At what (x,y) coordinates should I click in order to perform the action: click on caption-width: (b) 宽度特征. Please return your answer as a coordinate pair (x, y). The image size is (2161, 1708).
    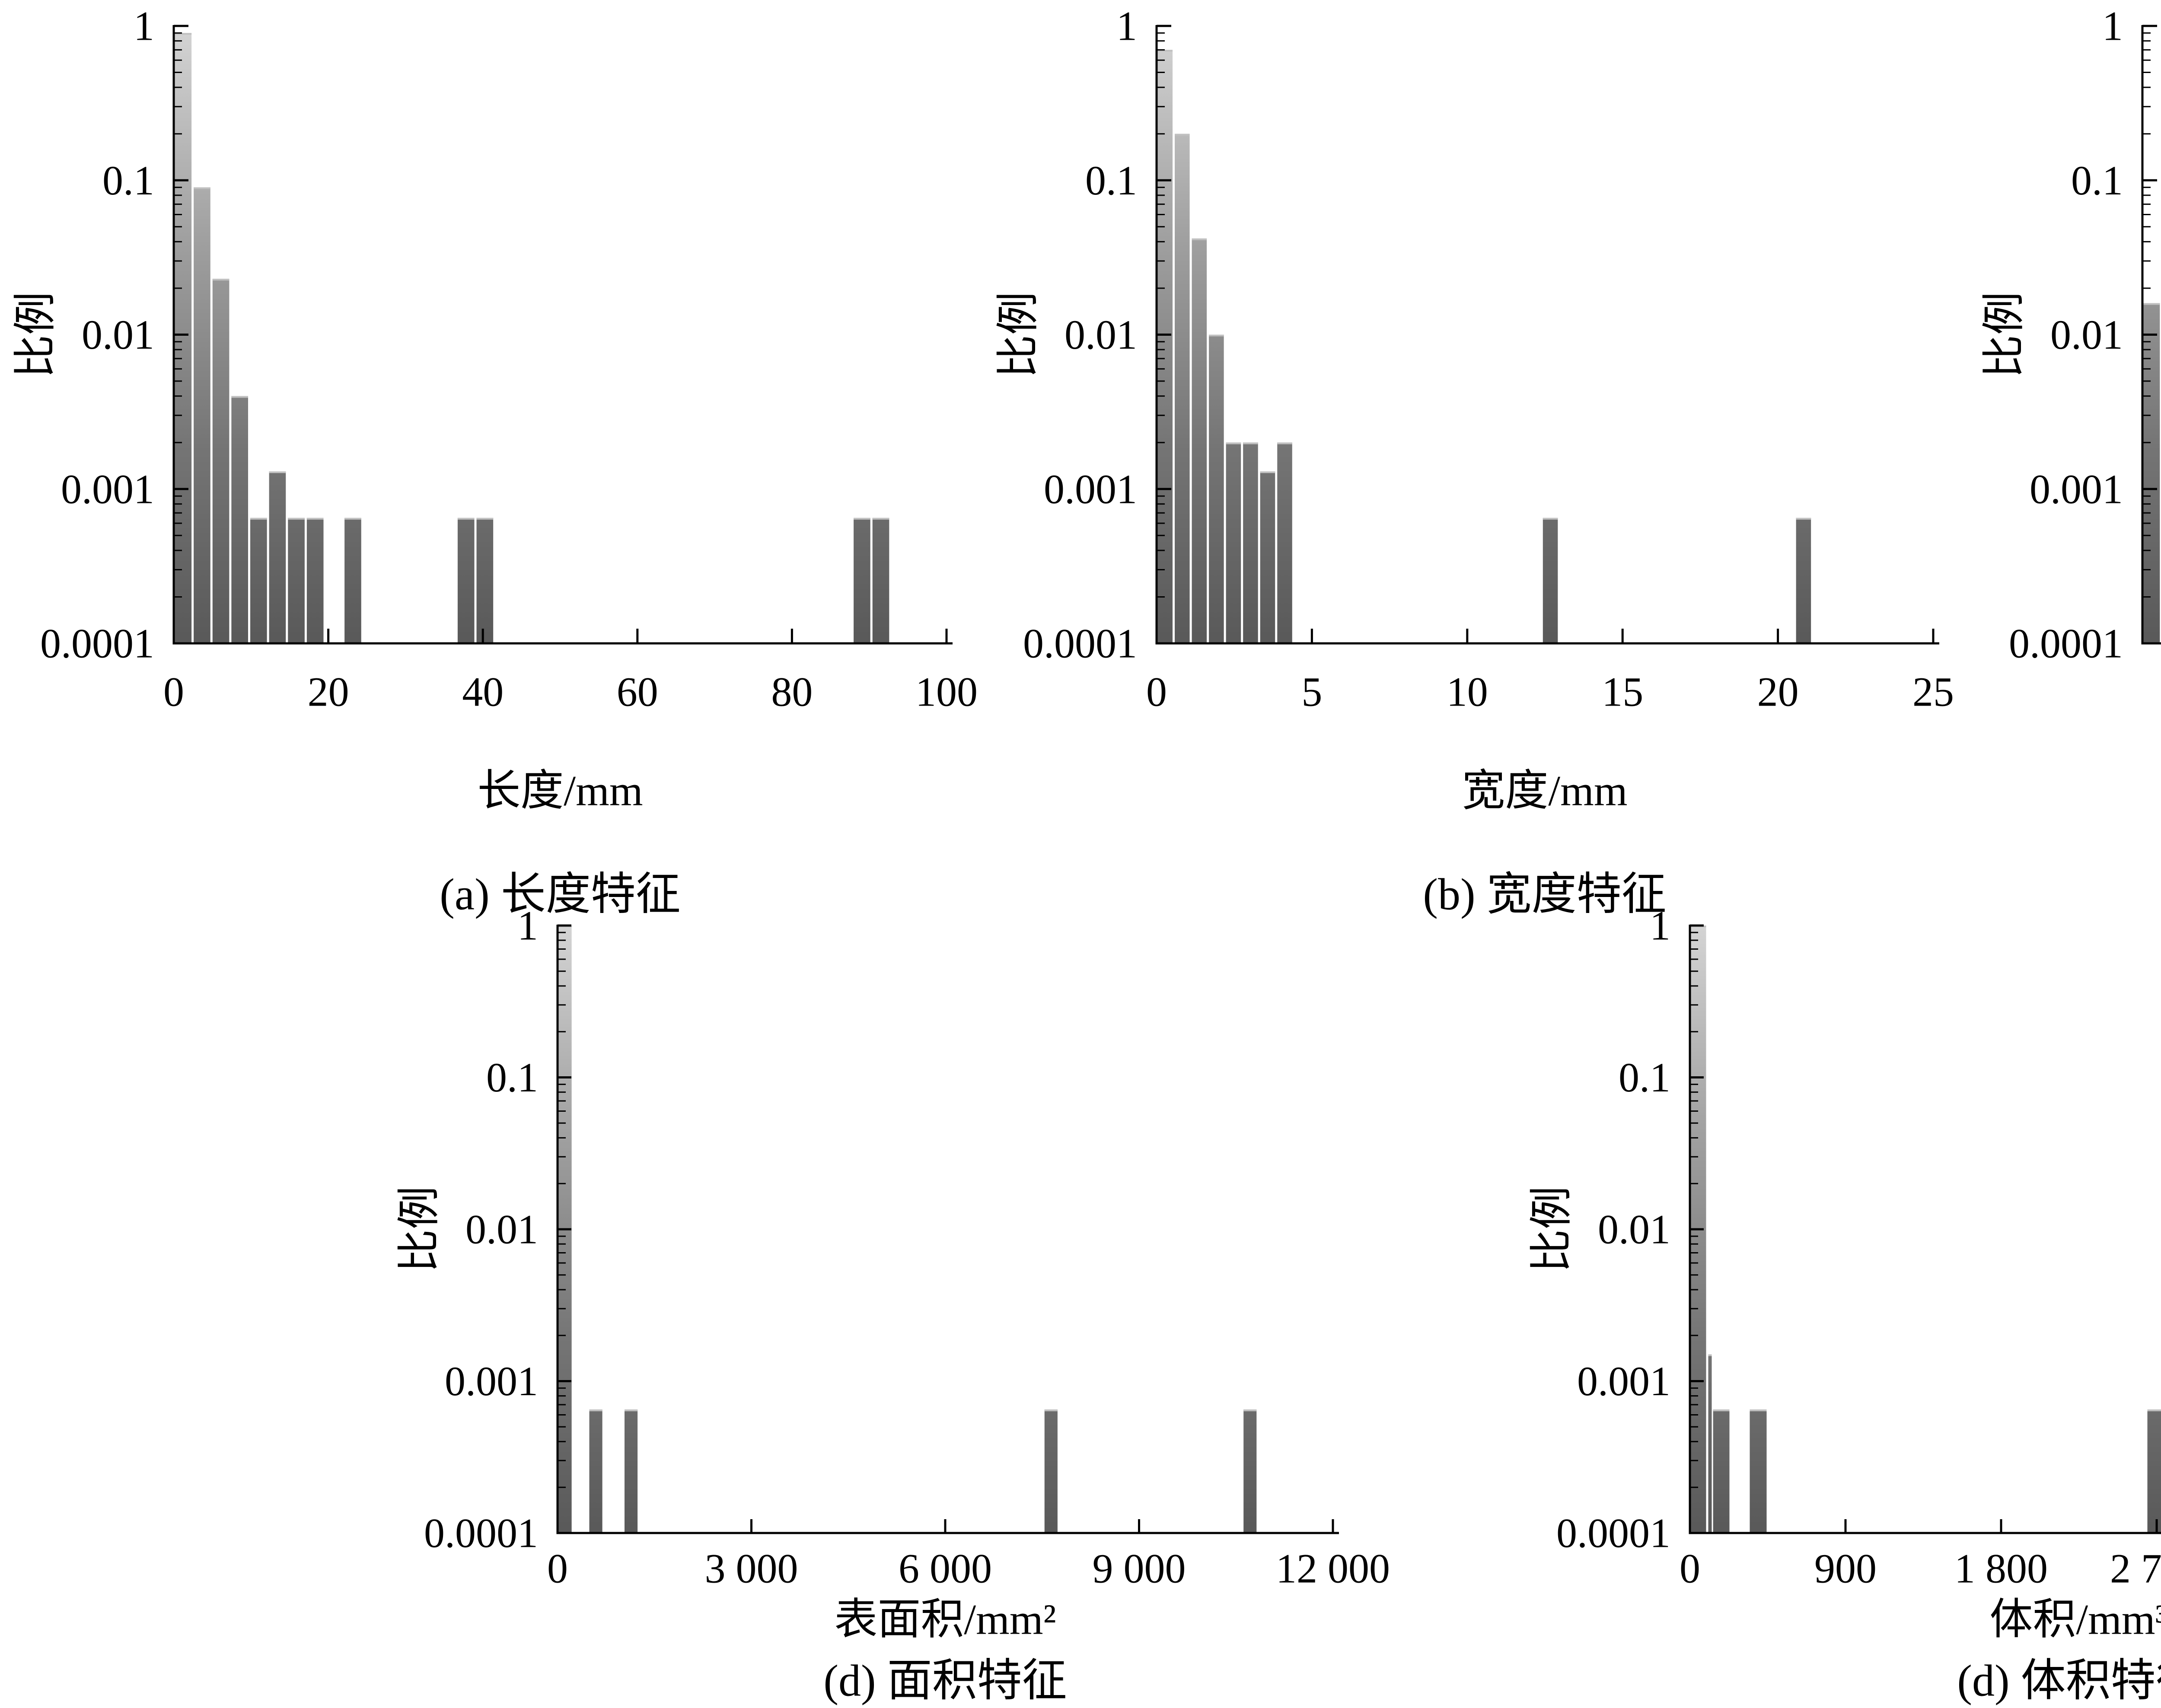
    Looking at the image, I should click on (1544, 894).